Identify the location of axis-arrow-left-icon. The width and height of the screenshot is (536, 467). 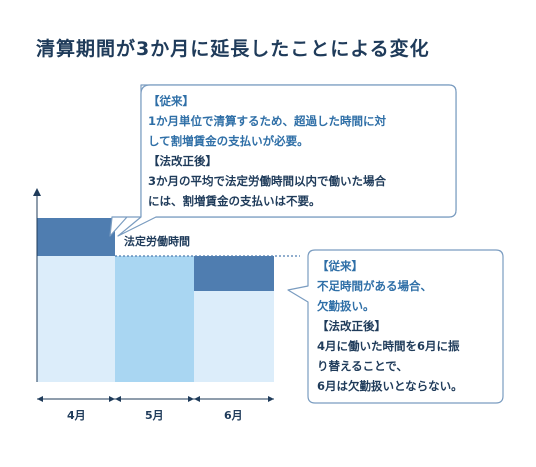
(40, 399).